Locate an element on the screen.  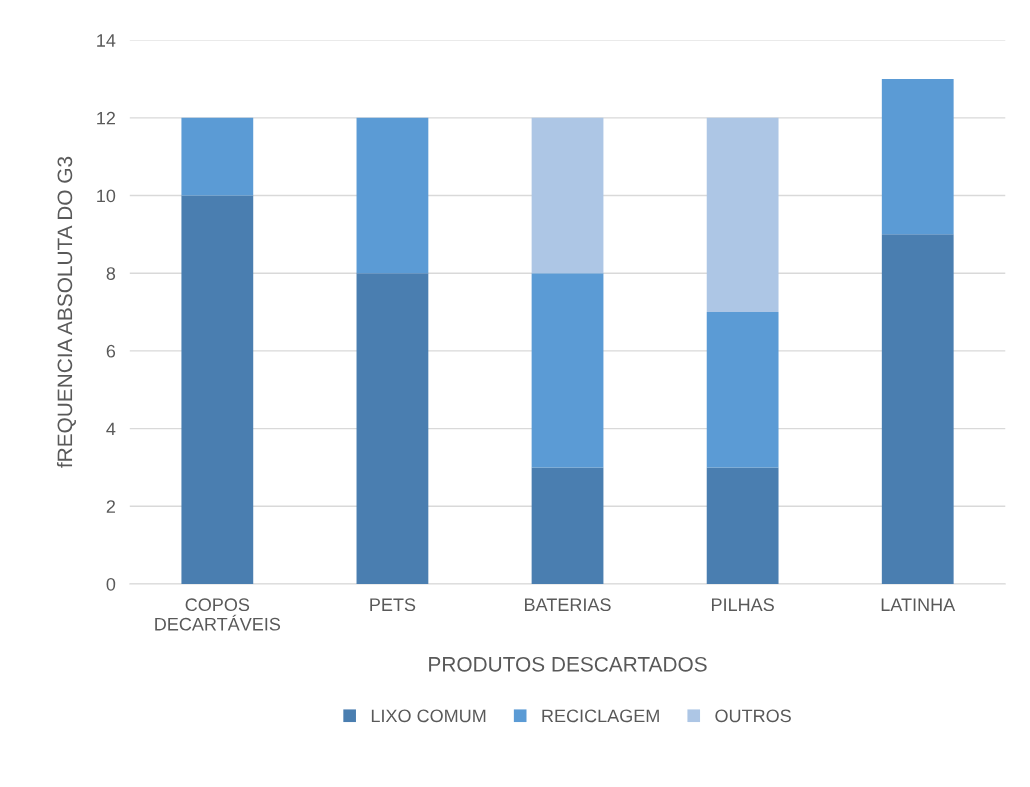
x-tick-label: PILHAS is located at coordinates (743, 605).